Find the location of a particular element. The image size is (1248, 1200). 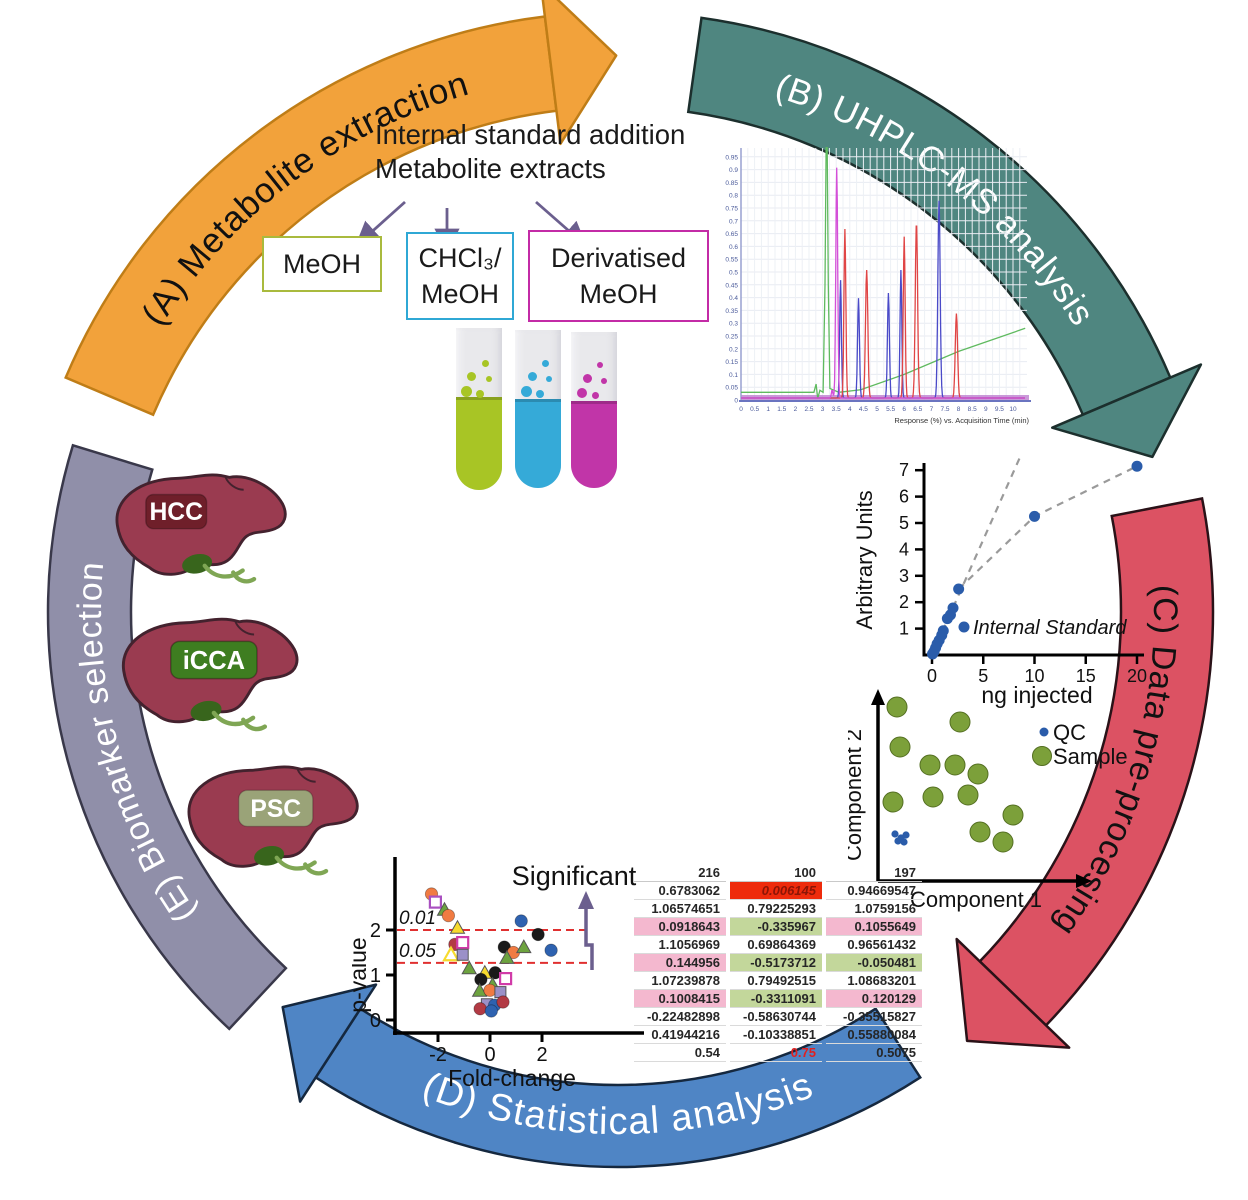

svg-text: 4 is located at coordinates (850, 409).